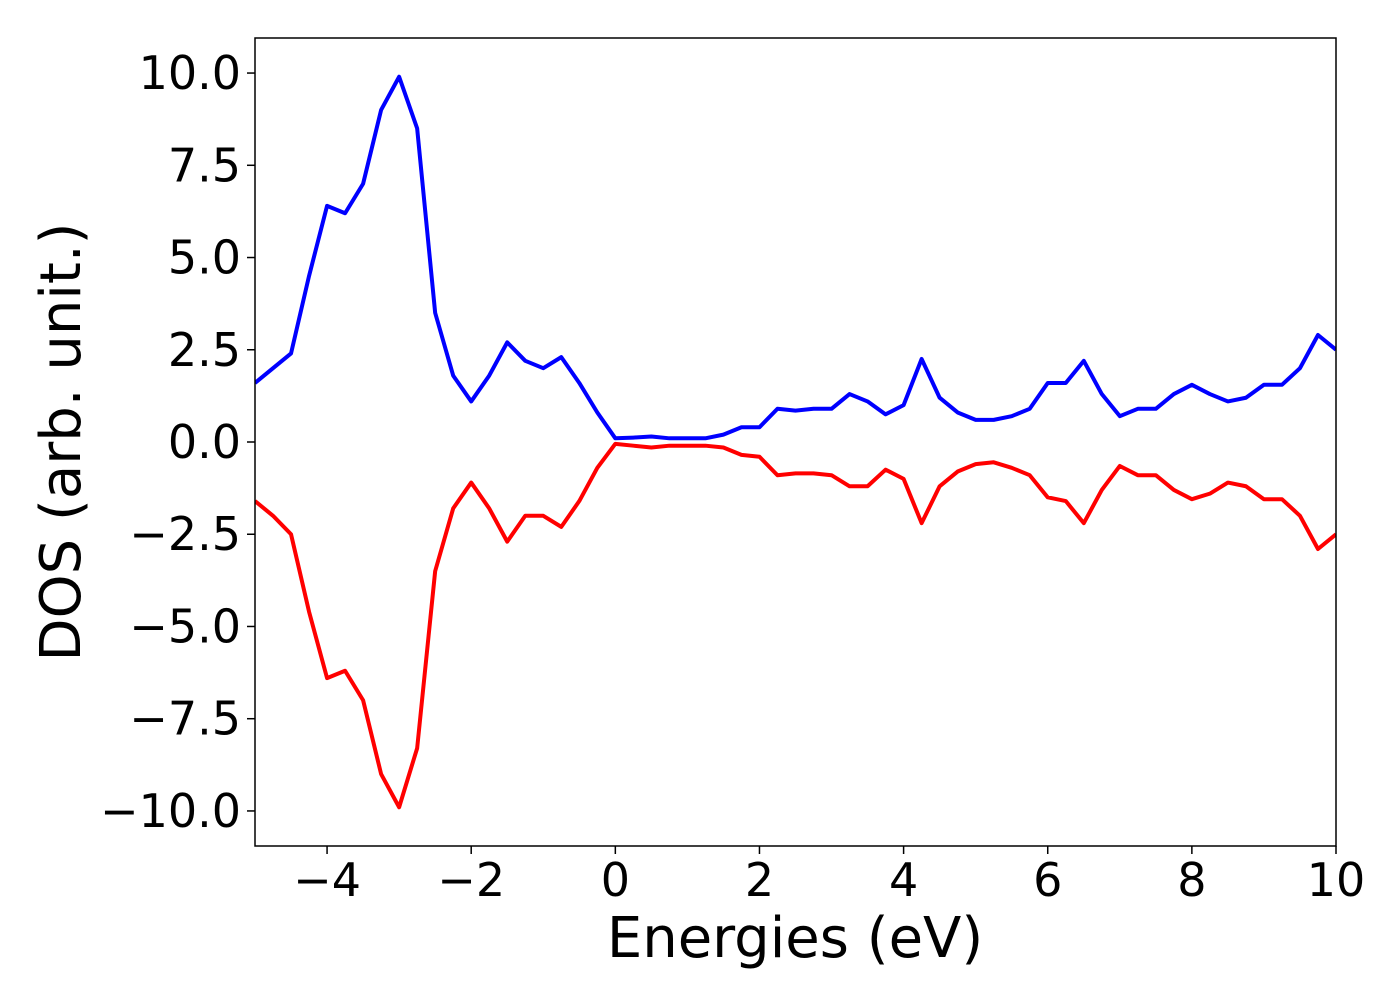 This screenshot has height=1000, width=1400. Describe the element at coordinates (204, 165) in the screenshot. I see `y-tick-label: 7.5` at that location.